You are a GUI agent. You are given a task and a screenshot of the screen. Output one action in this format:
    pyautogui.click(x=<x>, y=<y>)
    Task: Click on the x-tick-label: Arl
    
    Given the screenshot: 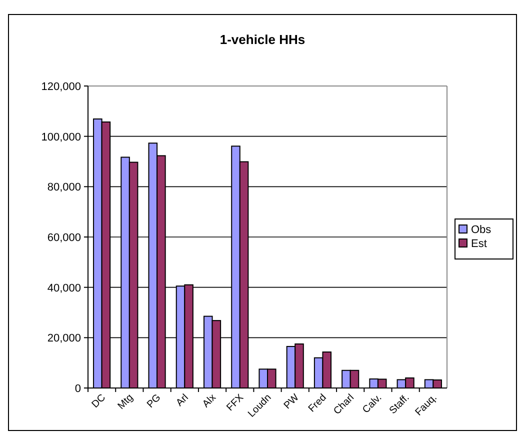 What is the action you would take?
    pyautogui.click(x=182, y=400)
    